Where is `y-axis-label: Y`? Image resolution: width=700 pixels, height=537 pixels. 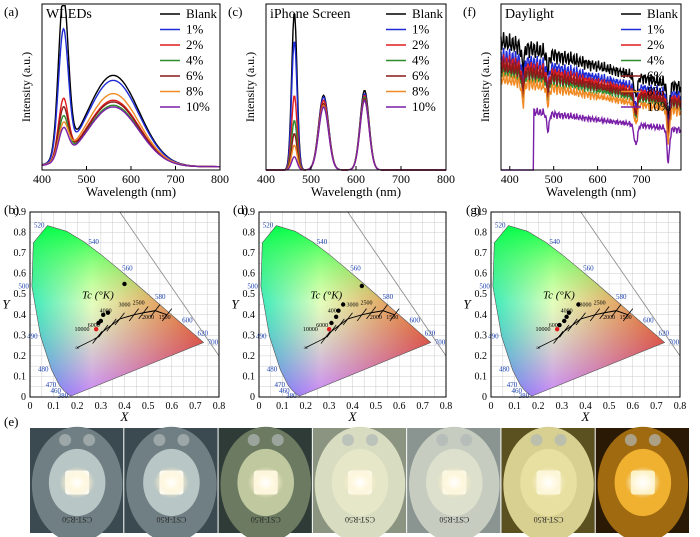 y-axis-label: Y is located at coordinates (235, 304).